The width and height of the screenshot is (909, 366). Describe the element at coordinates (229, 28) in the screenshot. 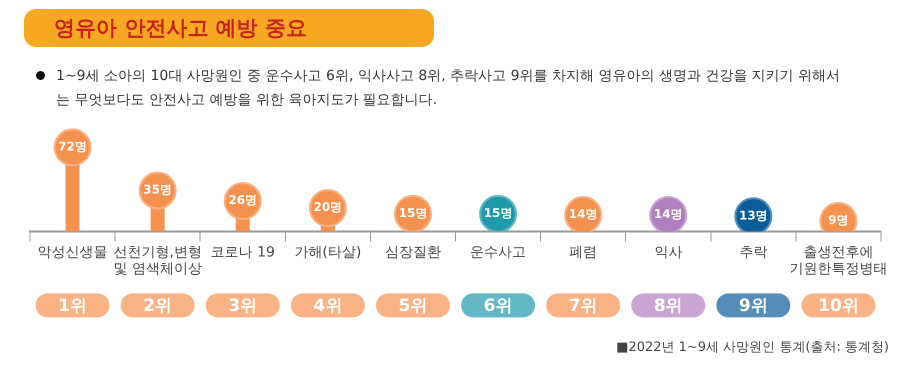

I see `chart-title: 영유아 안전사고 예방 중요` at that location.